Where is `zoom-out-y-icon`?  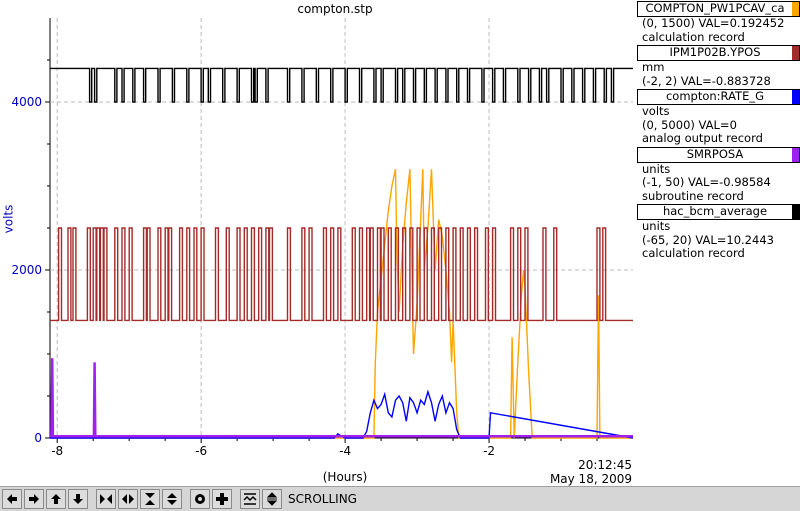 zoom-out-y-icon is located at coordinates (172, 499).